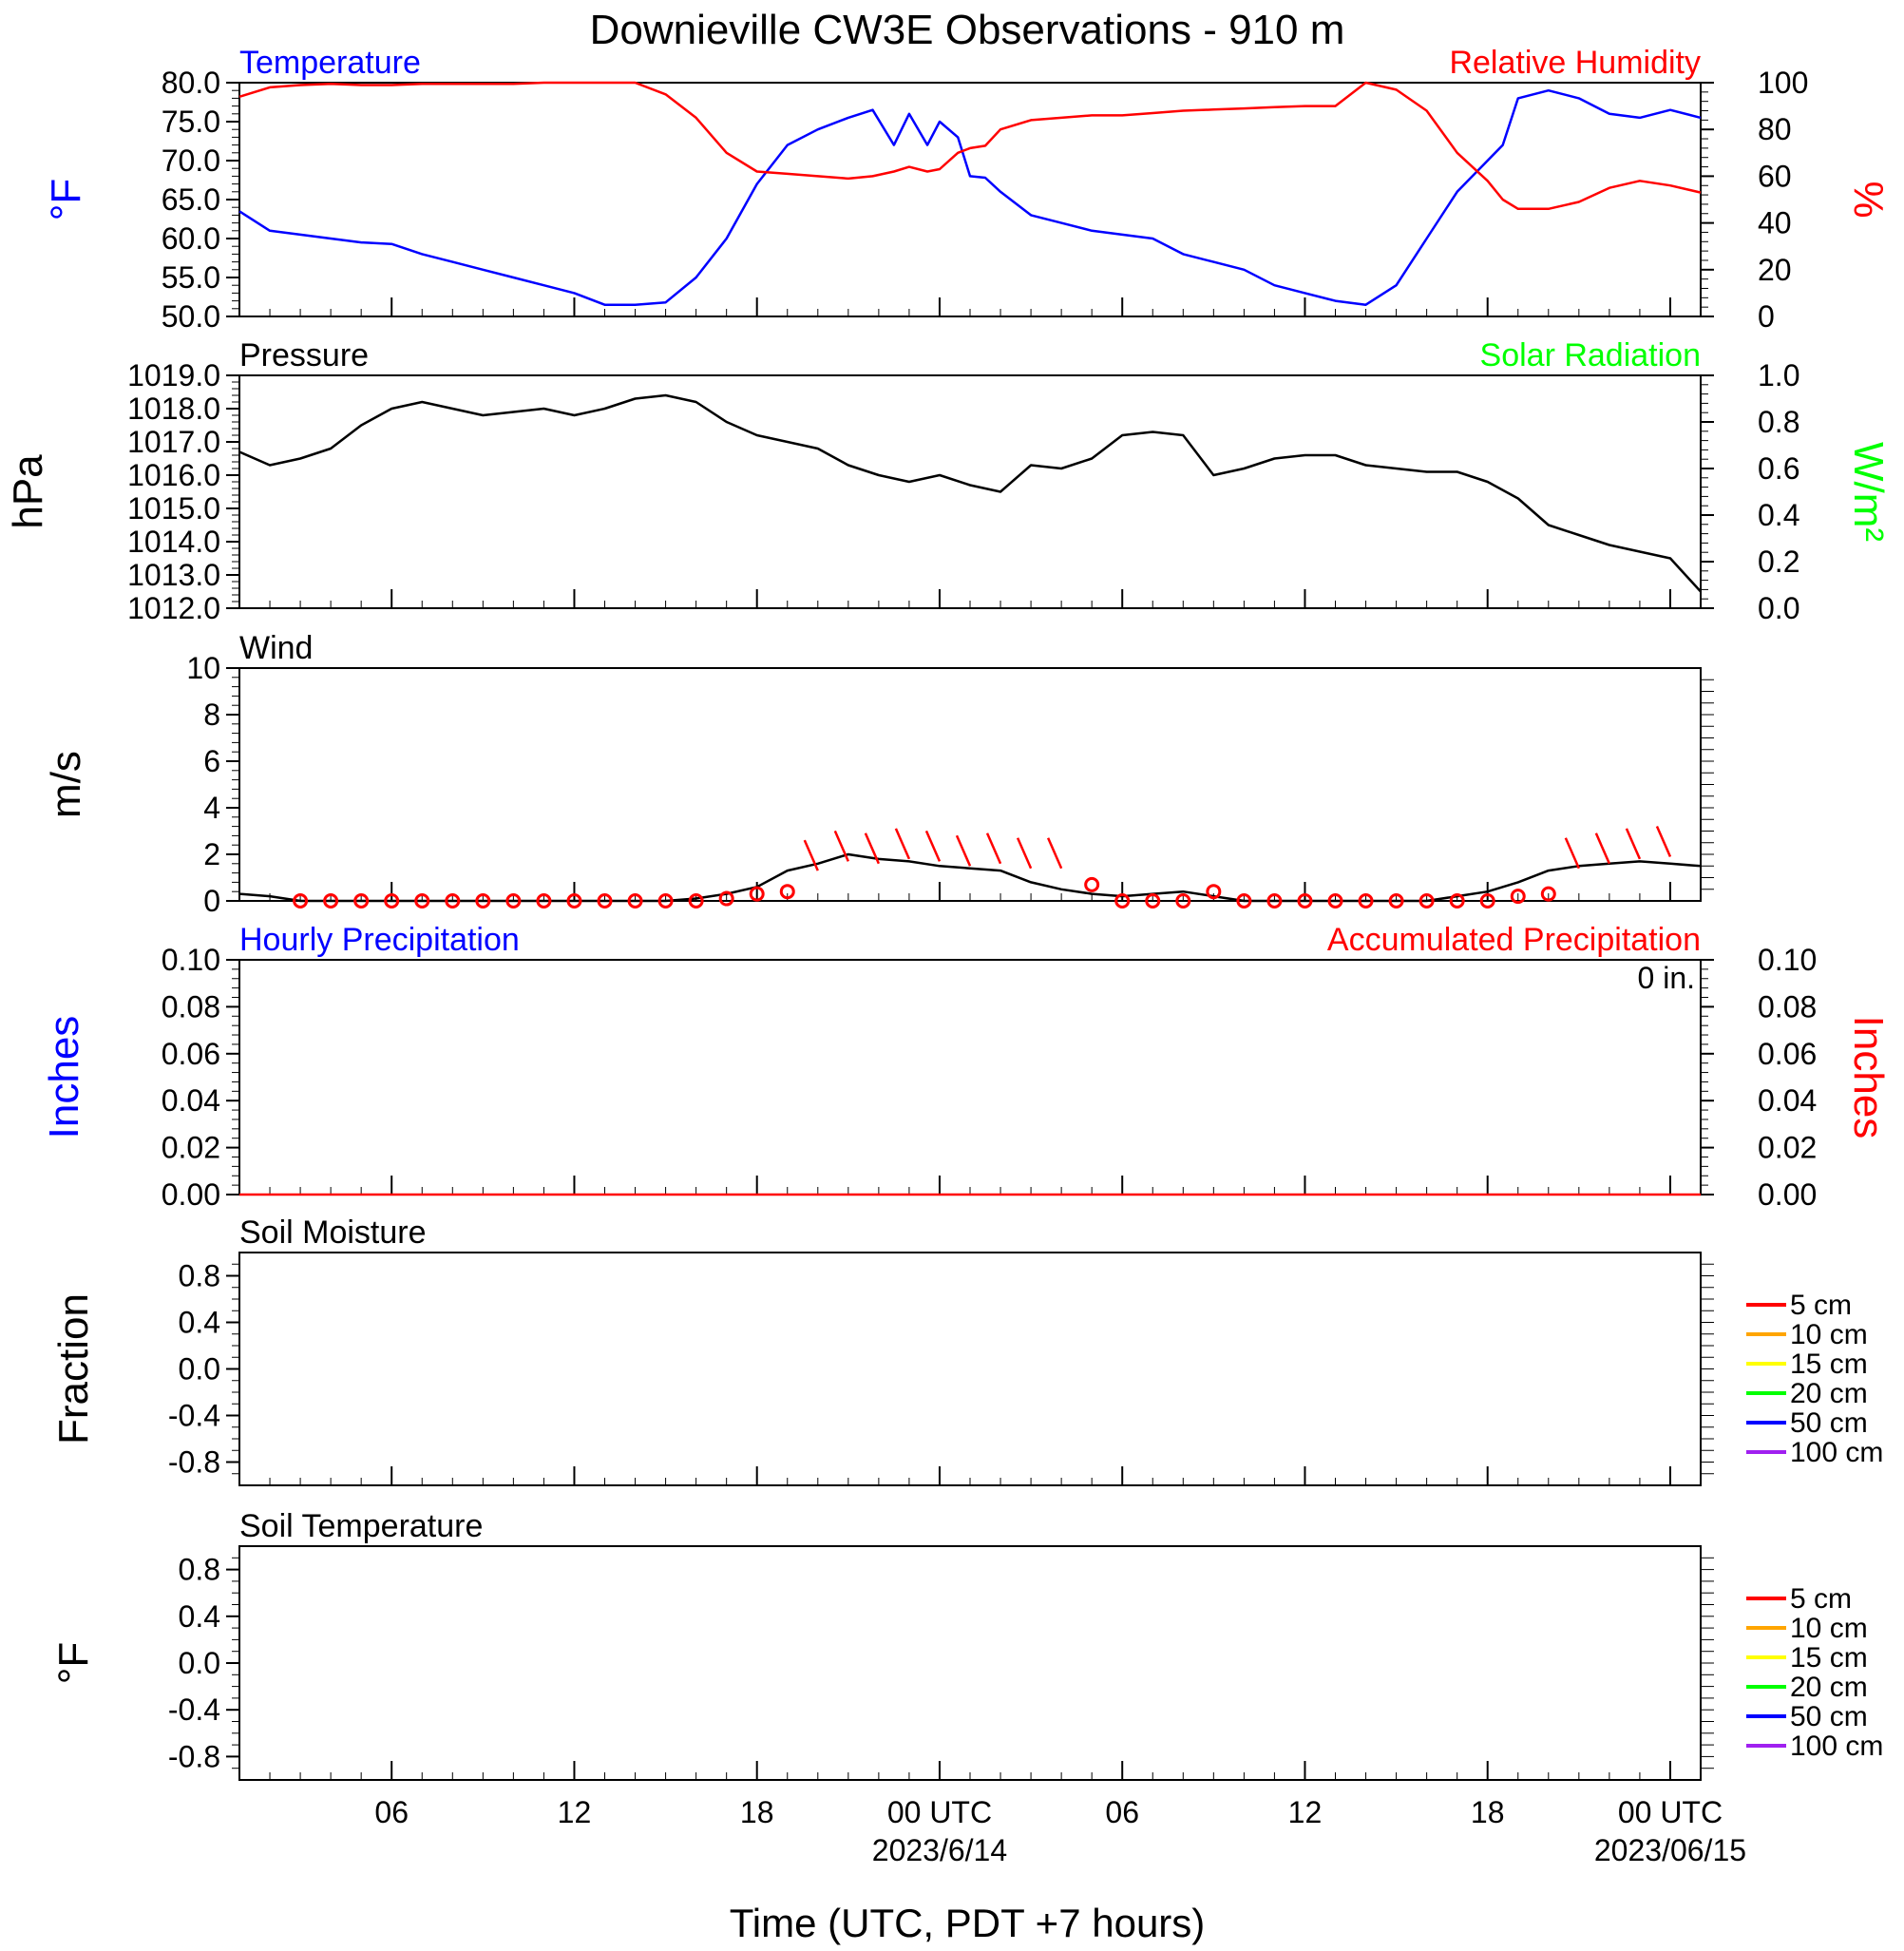 Image resolution: width=1904 pixels, height=1951 pixels. I want to click on chart-title: Downieville CW3E Observations - 910 m, so click(967, 30).